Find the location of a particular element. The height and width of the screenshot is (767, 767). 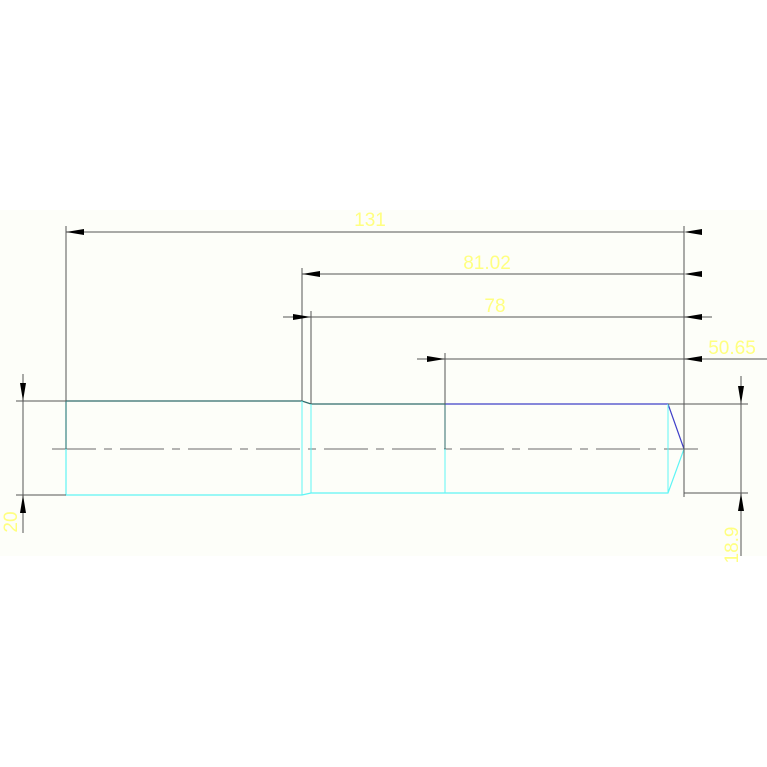

dimension-81-02: 81.02 is located at coordinates (502, 265).